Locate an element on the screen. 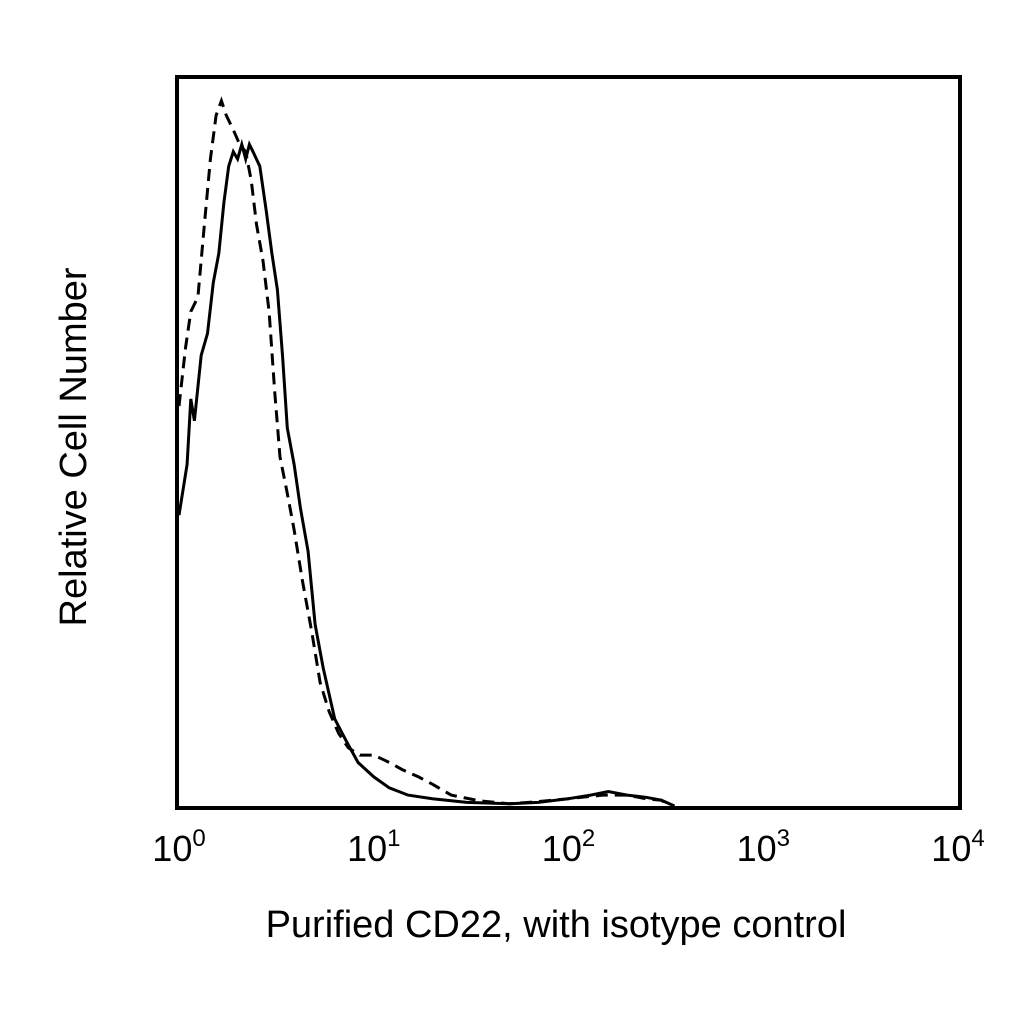  x-tick-label: 10¹ is located at coordinates (373, 847).